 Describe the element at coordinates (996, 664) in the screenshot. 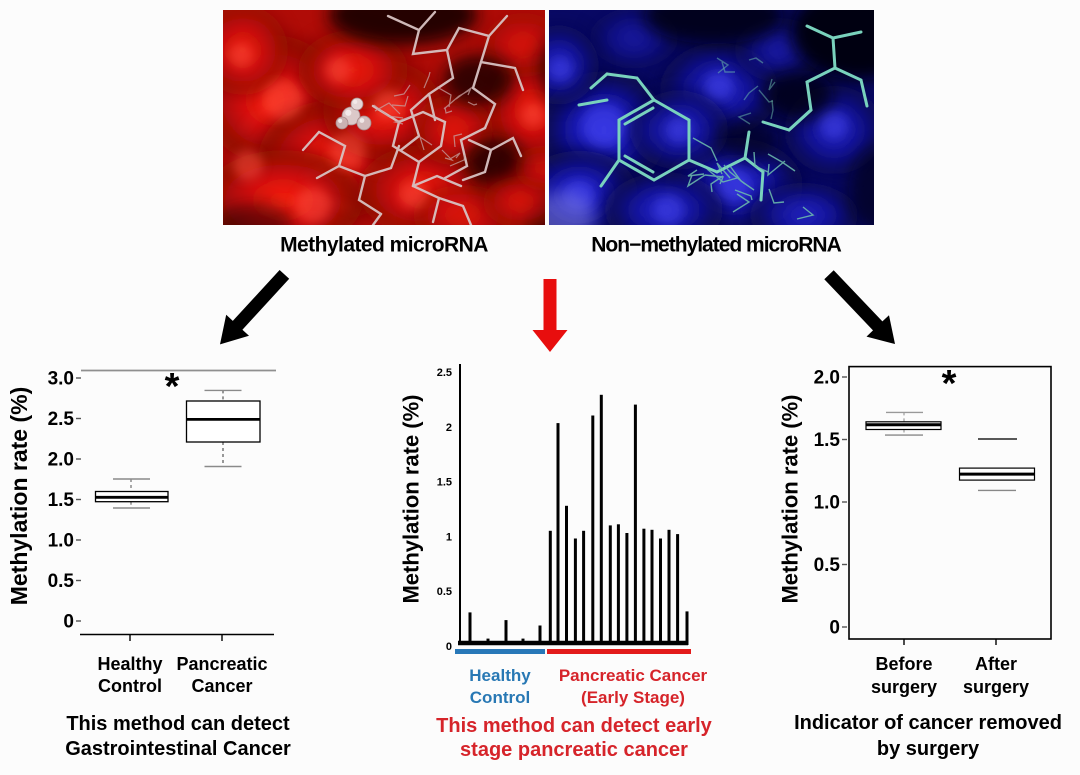

I see `svg-text: After` at that location.